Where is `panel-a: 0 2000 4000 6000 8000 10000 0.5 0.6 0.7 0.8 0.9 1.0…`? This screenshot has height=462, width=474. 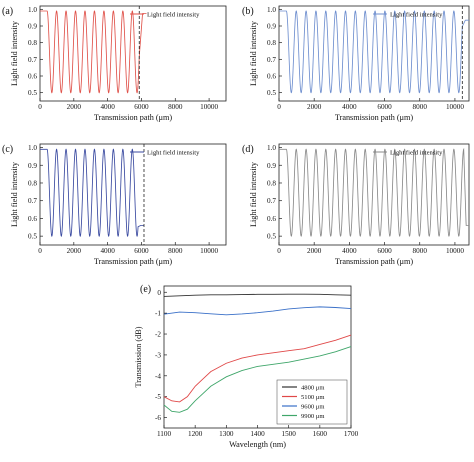 panel-a: 0 2000 4000 6000 8000 10000 0.5 0.6 0.7 0.8 0.9 1.0… is located at coordinates (114, 63).